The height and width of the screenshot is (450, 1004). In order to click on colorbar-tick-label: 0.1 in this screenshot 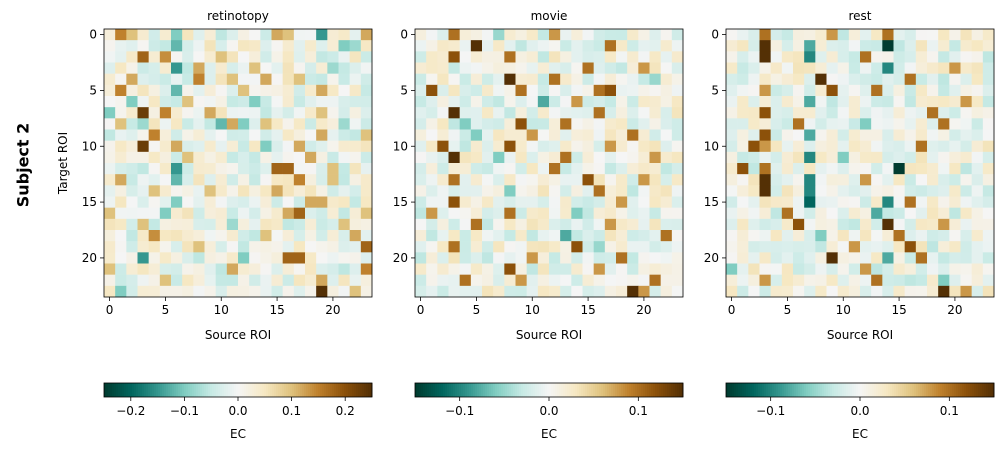, I will do `click(291, 411)`.